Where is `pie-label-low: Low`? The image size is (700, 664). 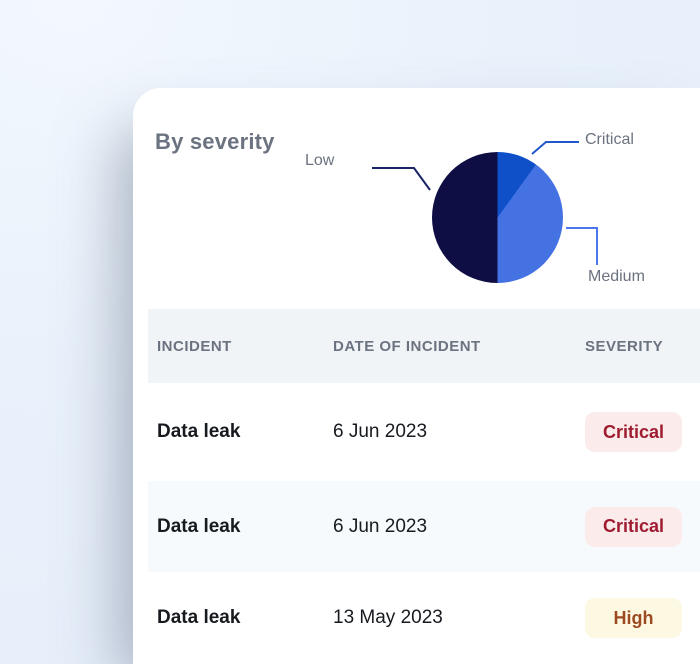 pie-label-low: Low is located at coordinates (320, 160).